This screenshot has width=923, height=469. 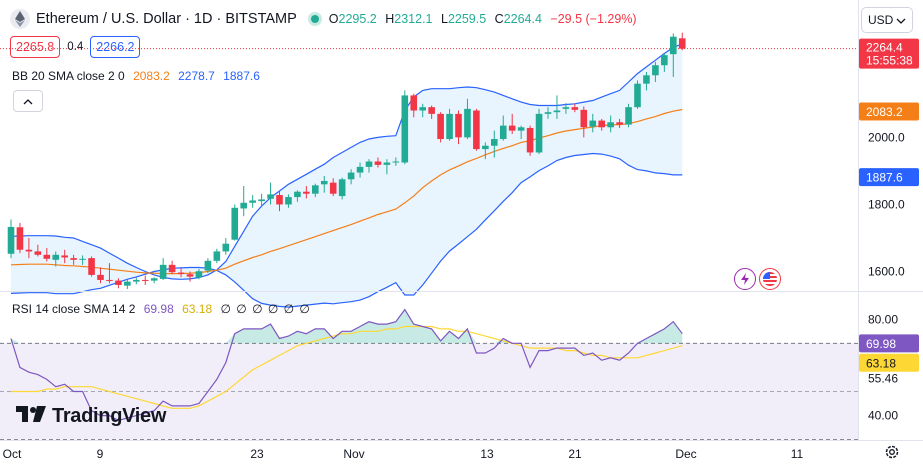 What do you see at coordinates (887, 20) in the screenshot?
I see `currency-select: USD` at bounding box center [887, 20].